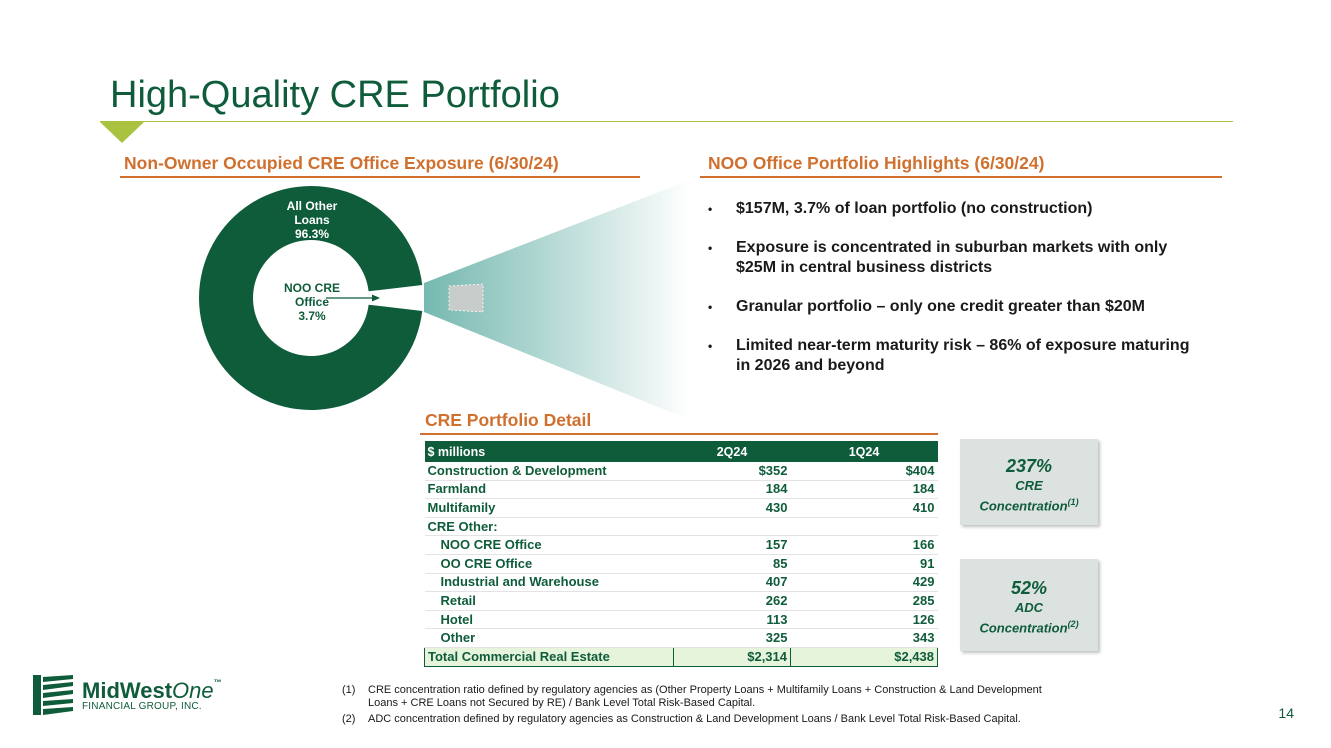  Describe the element at coordinates (732, 620) in the screenshot. I see `row-value-2q24: 113` at that location.